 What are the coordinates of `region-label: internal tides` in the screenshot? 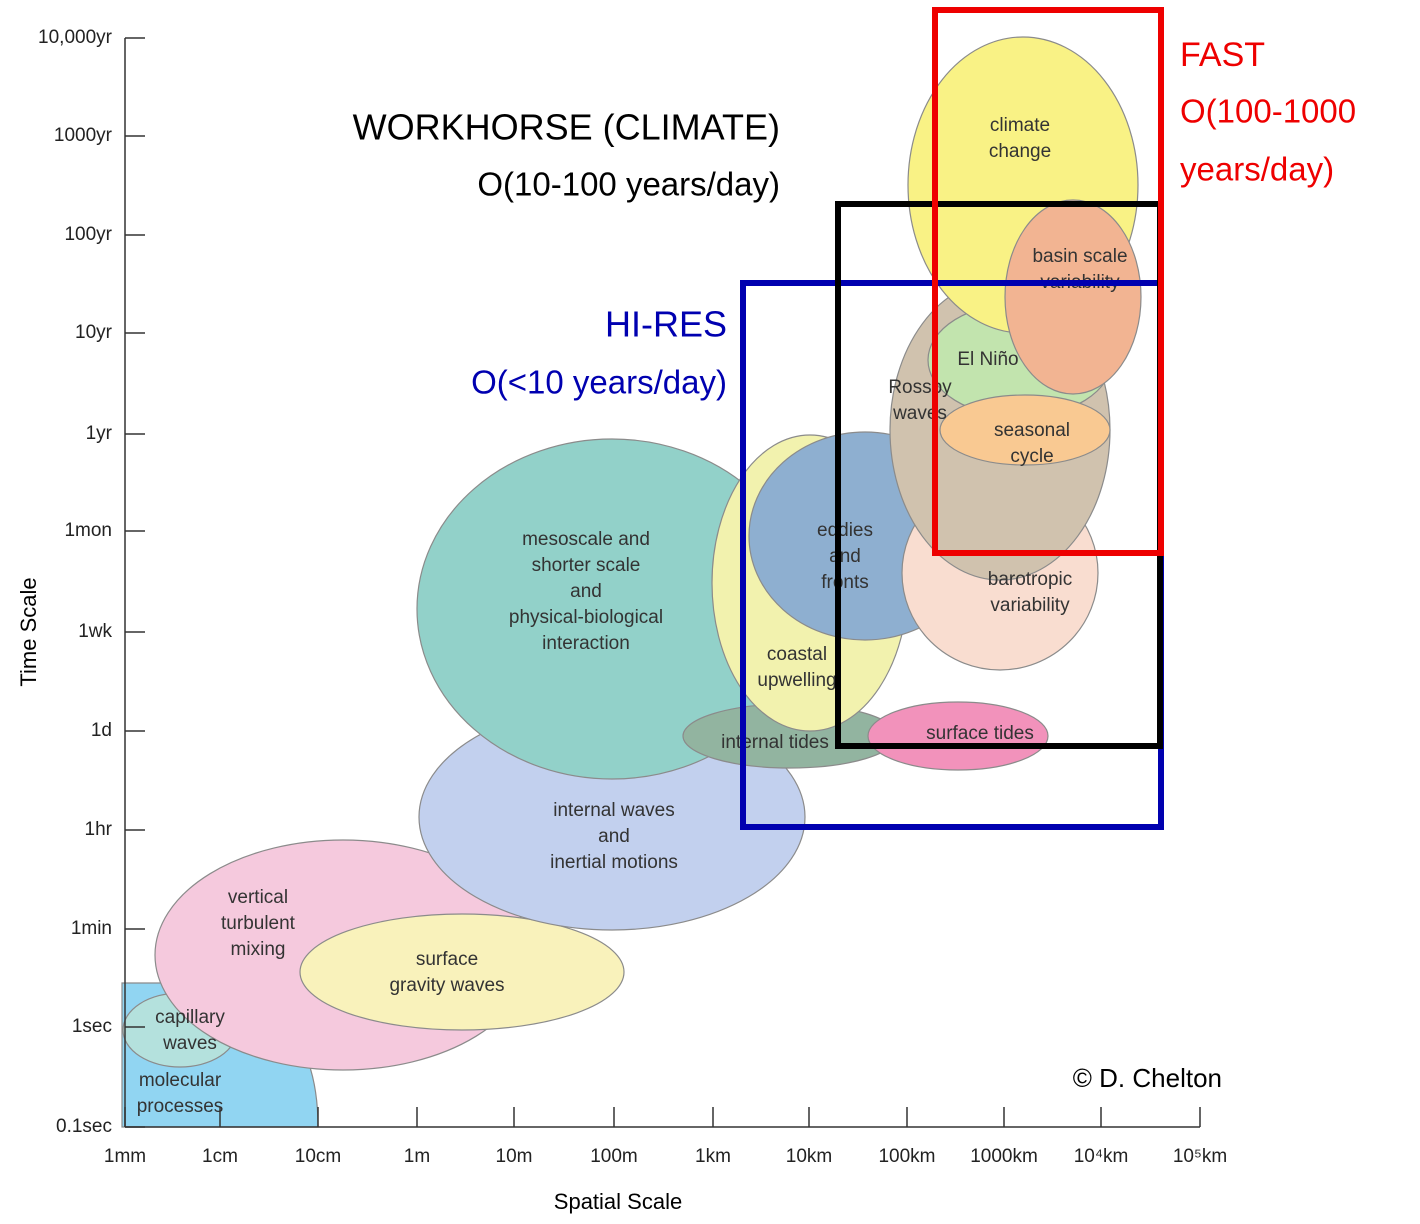 It's located at (775, 742).